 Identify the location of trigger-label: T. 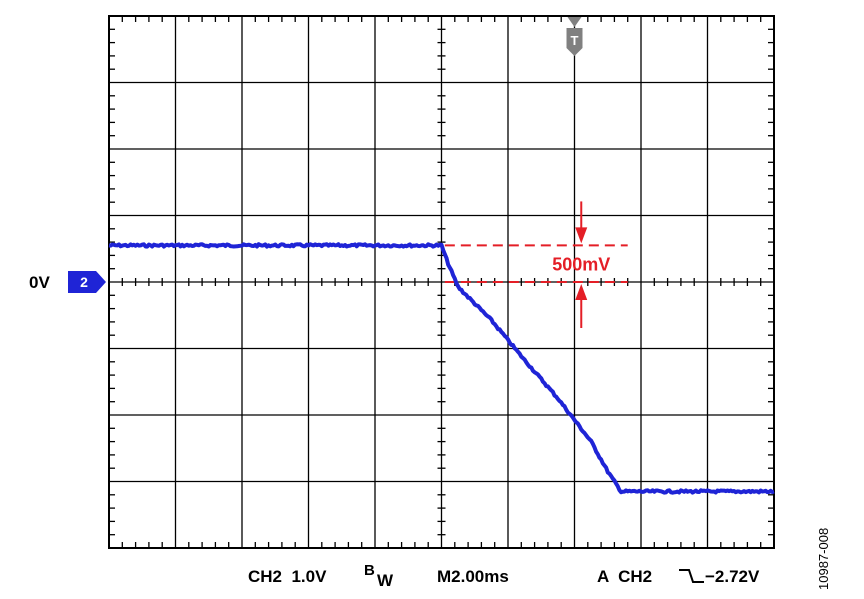
(575, 40).